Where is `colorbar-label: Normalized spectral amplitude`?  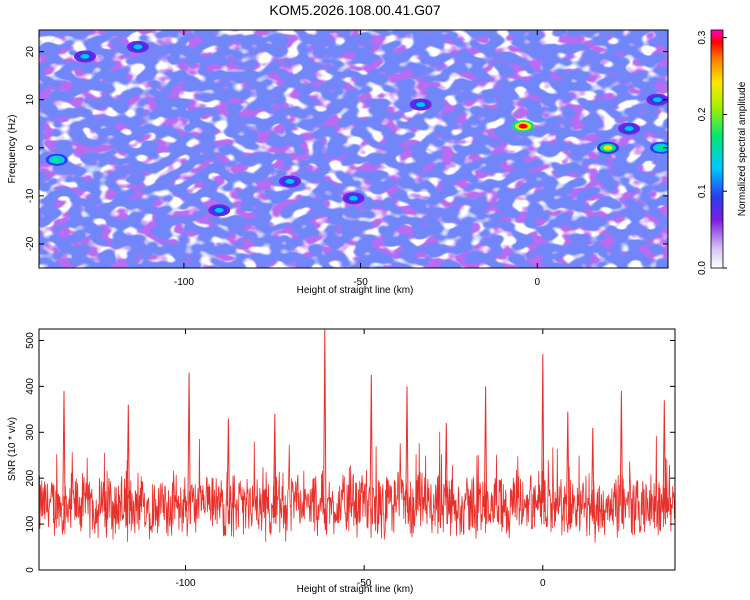
colorbar-label: Normalized spectral amplitude is located at coordinates (742, 148).